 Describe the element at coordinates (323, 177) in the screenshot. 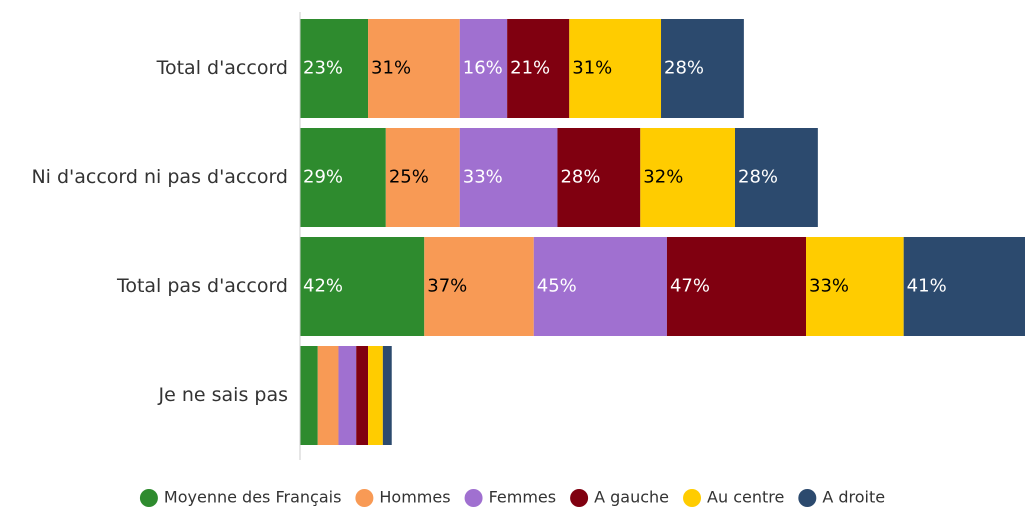

I see `data-label: 29%` at that location.